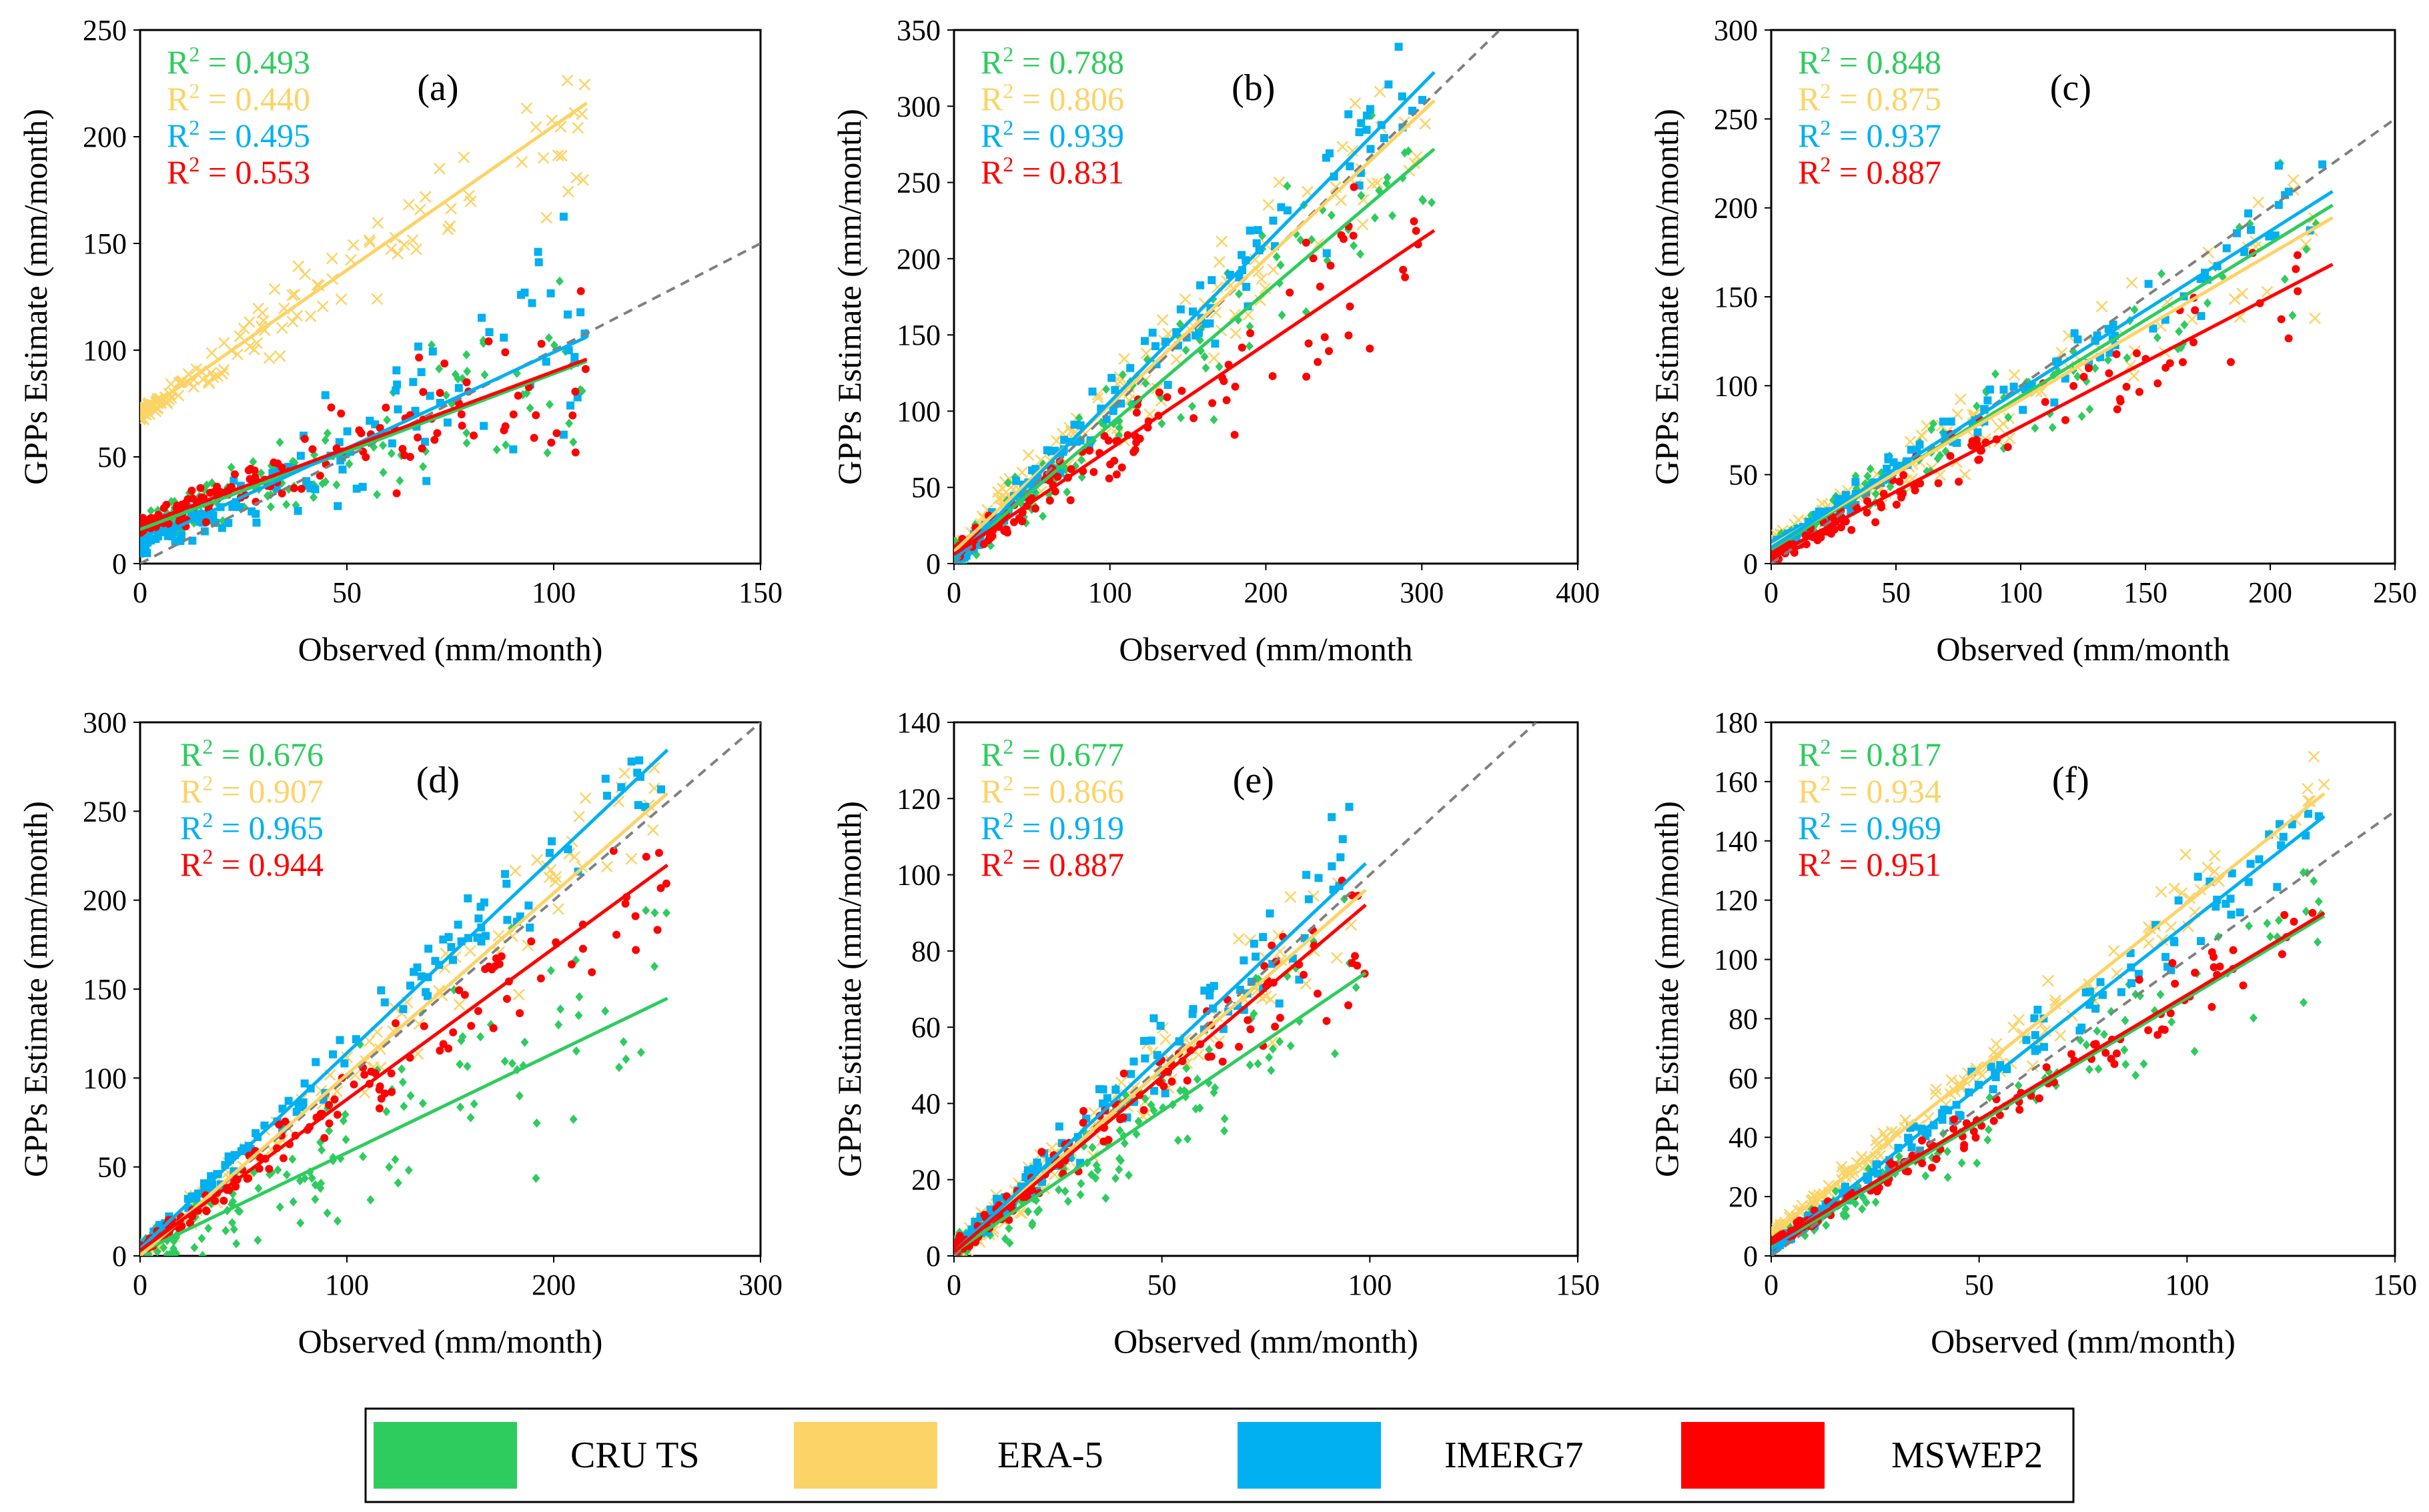 The height and width of the screenshot is (1512, 2429). Describe the element at coordinates (1052, 171) in the screenshot. I see `r2-annotation: R2 = 0.831` at that location.